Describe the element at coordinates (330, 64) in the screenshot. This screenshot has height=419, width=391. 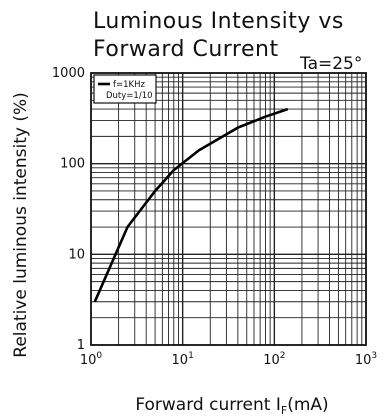
I see `condition-label: Ta=25°` at that location.